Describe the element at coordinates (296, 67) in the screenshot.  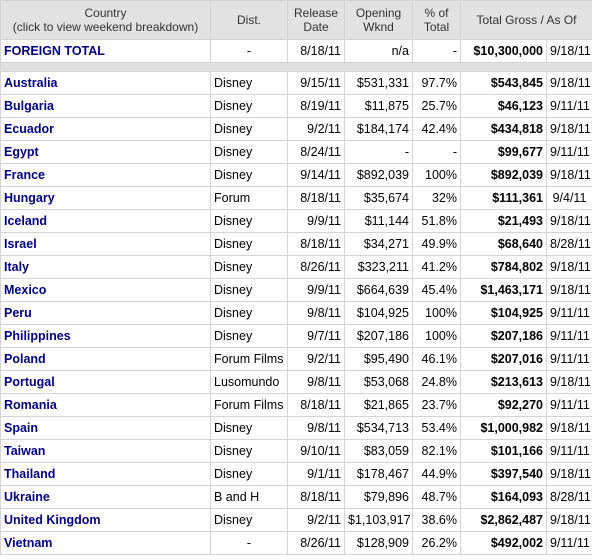
I see `separator-cell` at that location.